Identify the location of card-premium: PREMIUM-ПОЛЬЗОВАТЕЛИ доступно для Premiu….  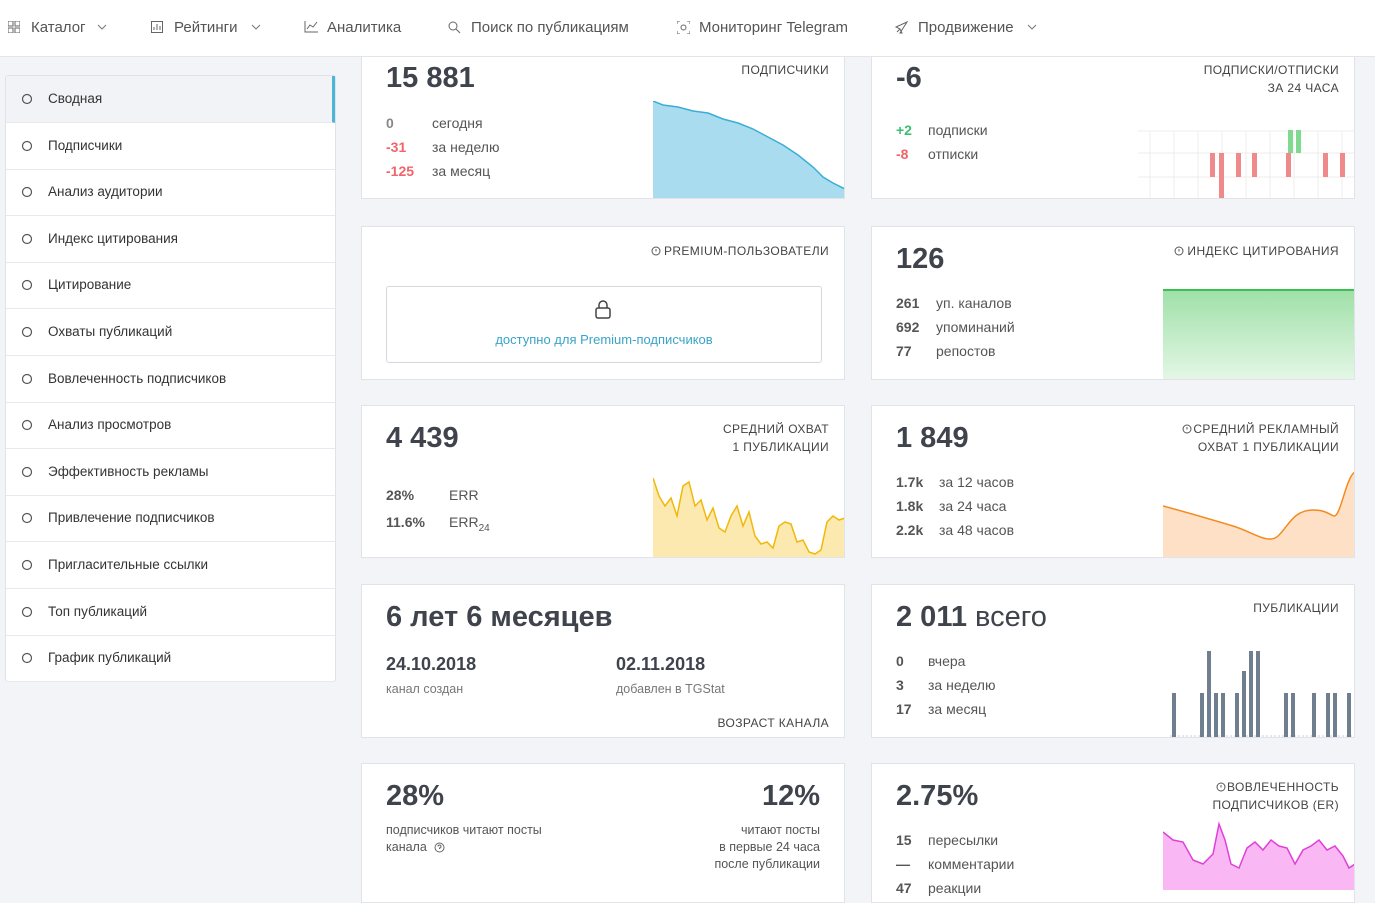
(603, 303).